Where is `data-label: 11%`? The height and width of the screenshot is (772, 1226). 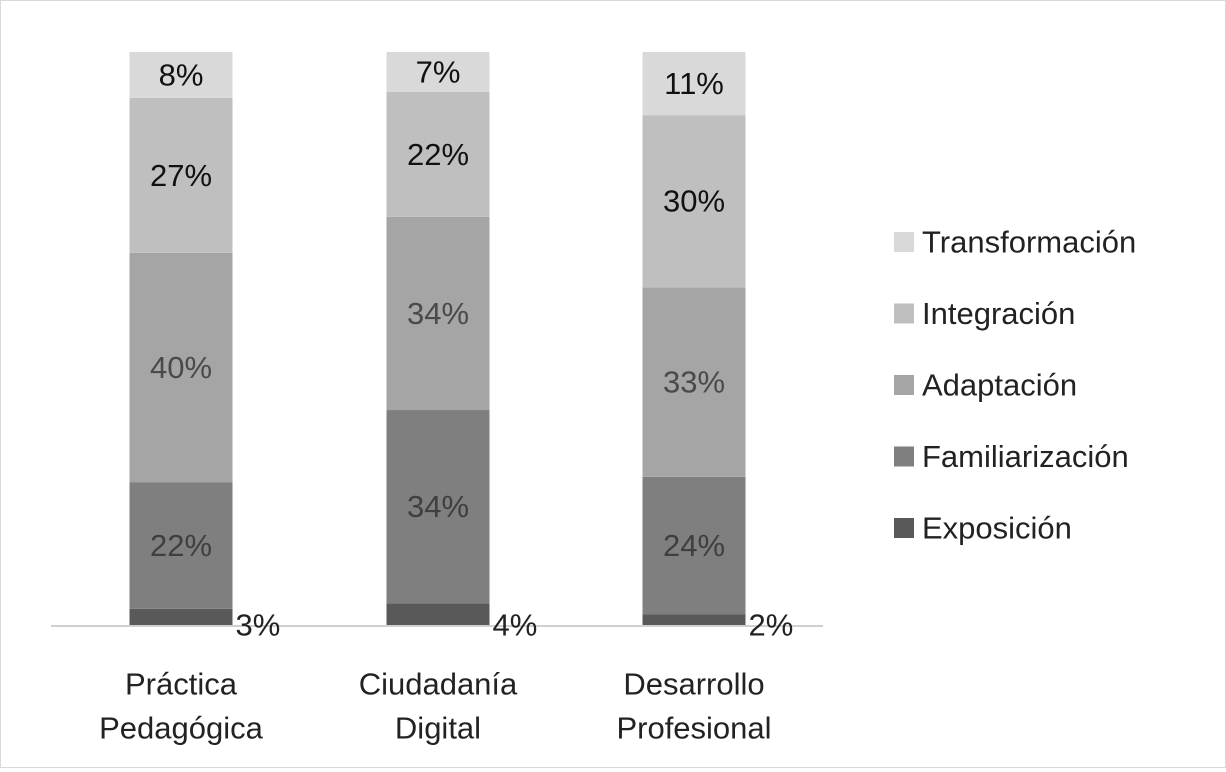
data-label: 11% is located at coordinates (694, 83).